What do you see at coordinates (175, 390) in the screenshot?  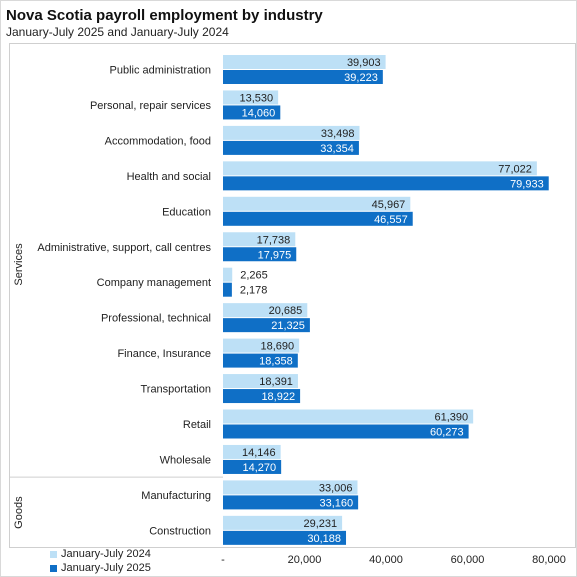 I see `category-label-transportation: Transportation` at bounding box center [175, 390].